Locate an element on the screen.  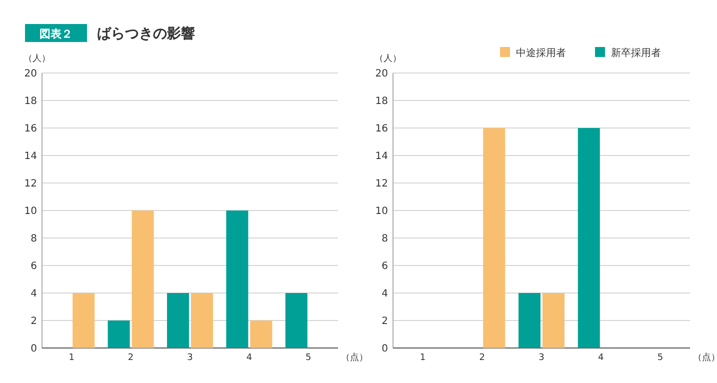
legend-label: 中途採用者 is located at coordinates (541, 53).